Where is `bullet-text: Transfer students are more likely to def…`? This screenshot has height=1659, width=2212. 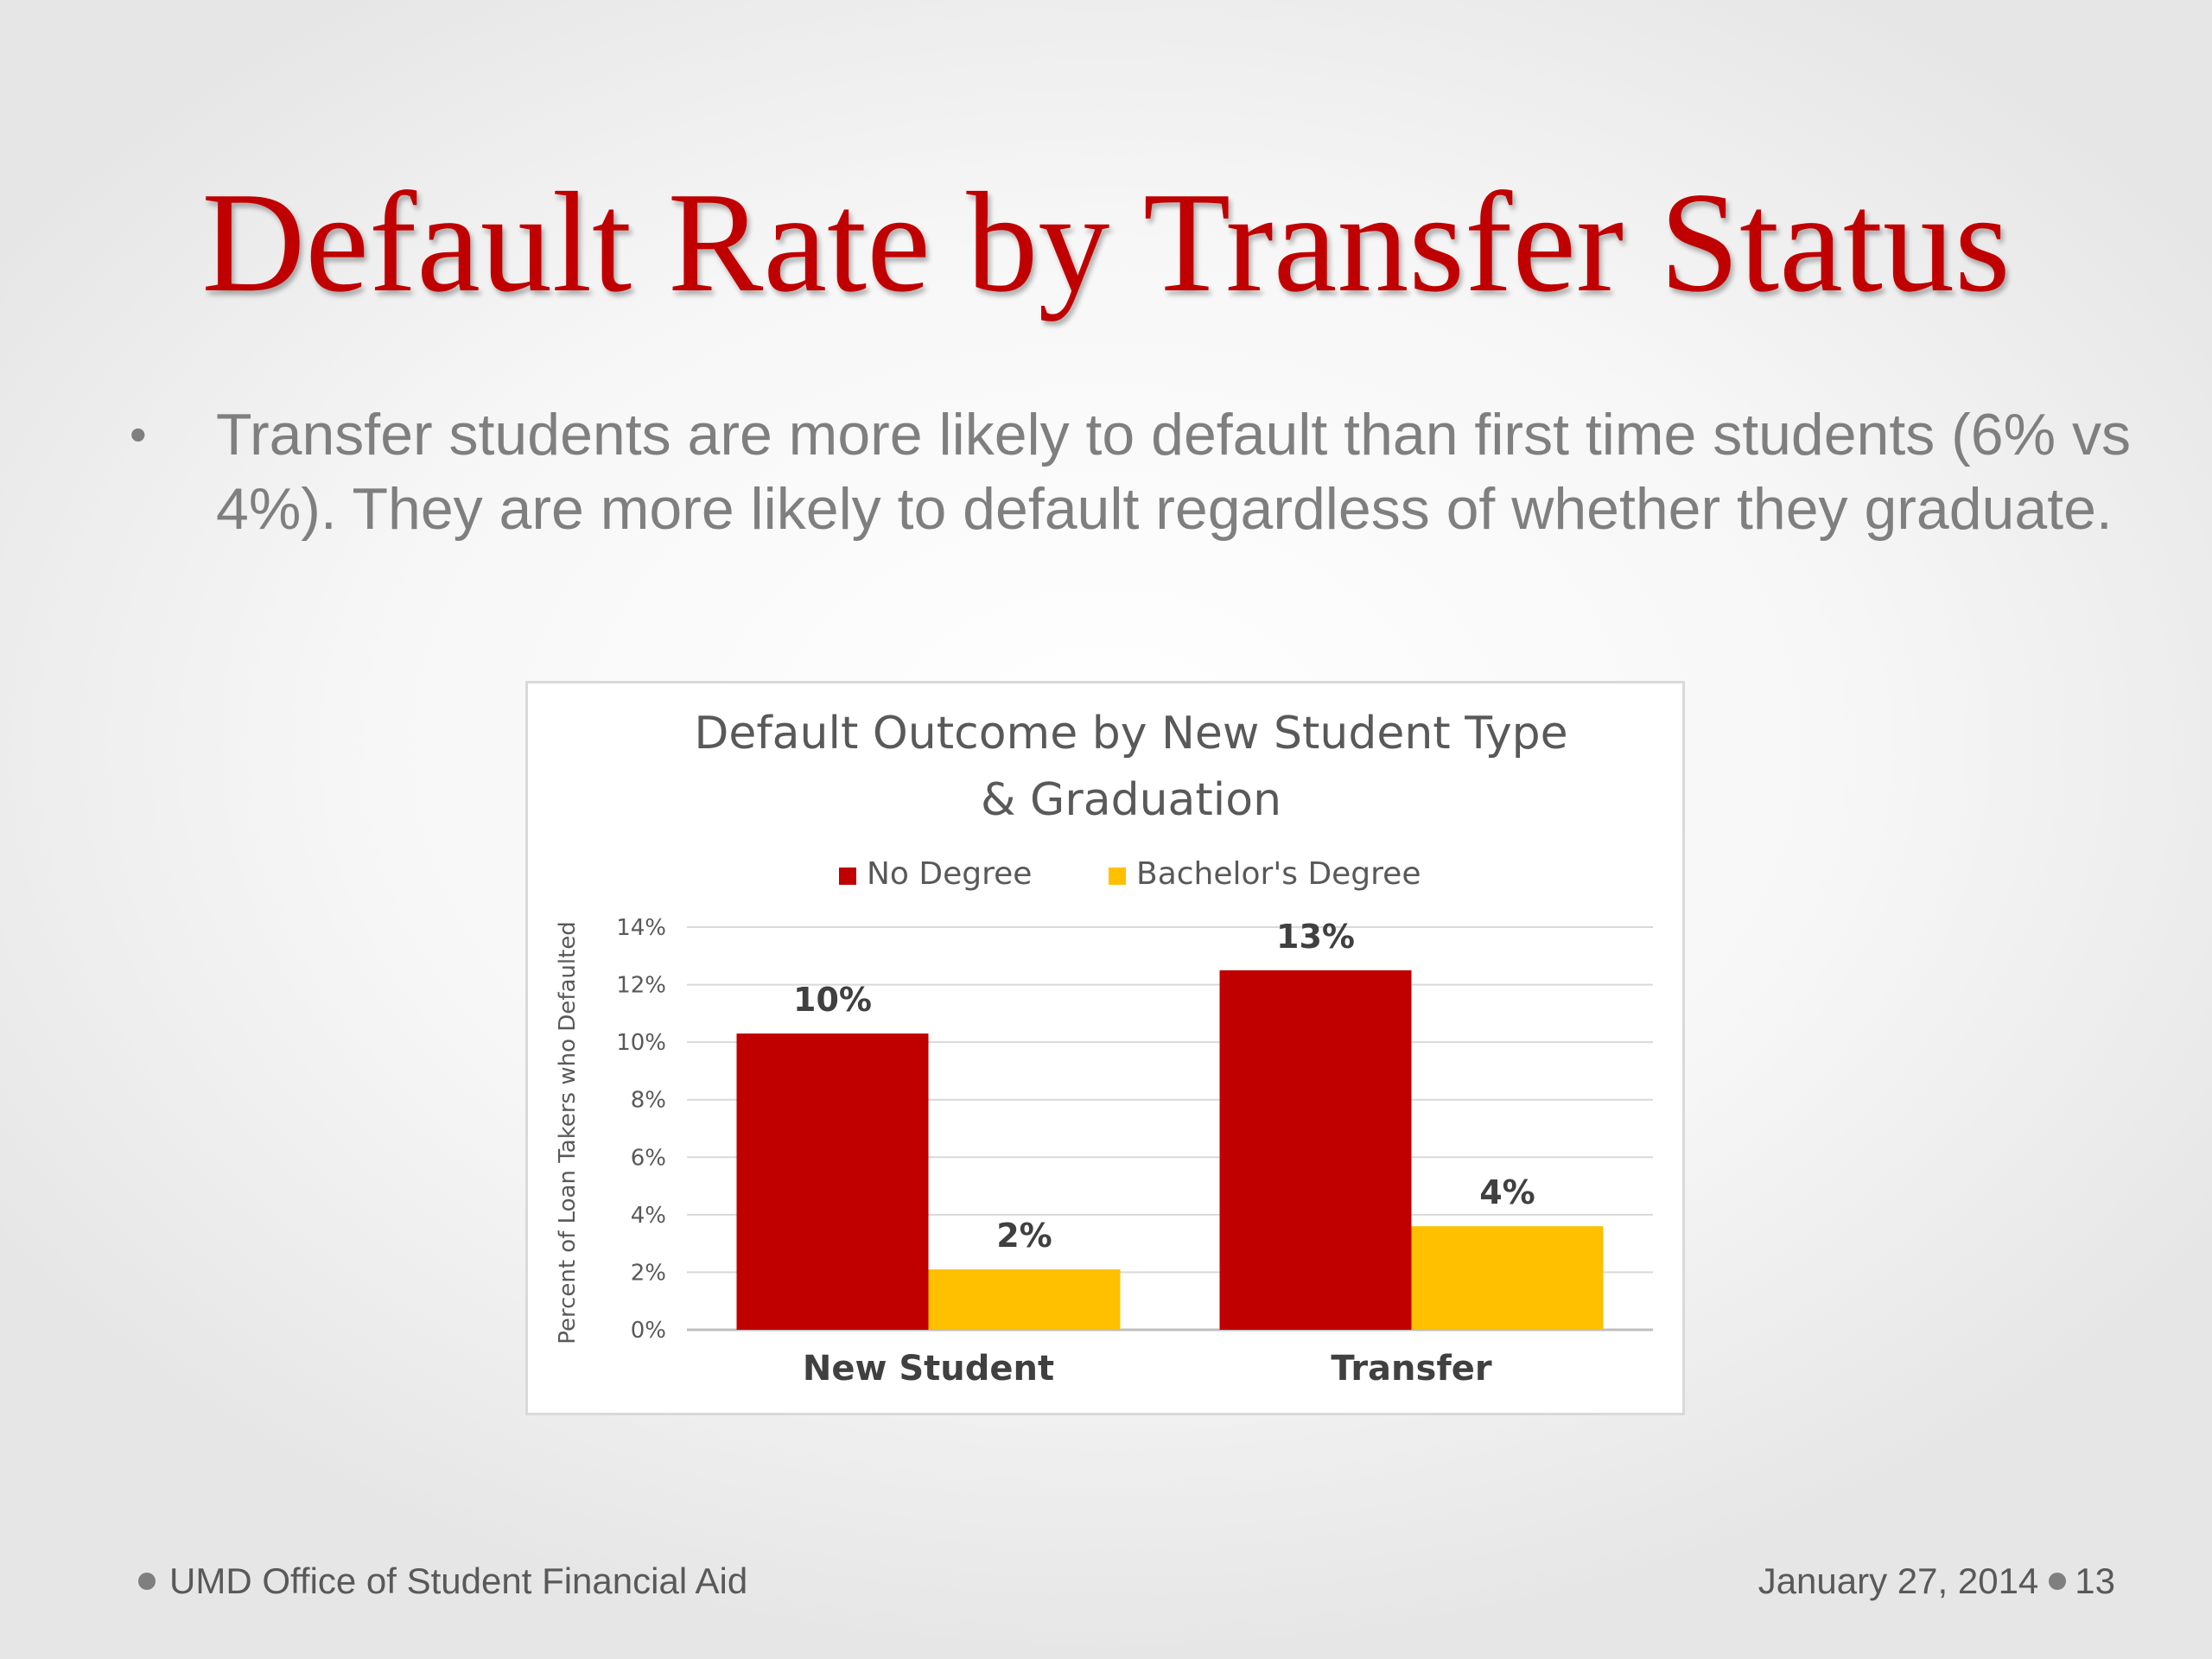 bullet-text: Transfer students are more likely to def… is located at coordinates (1173, 472).